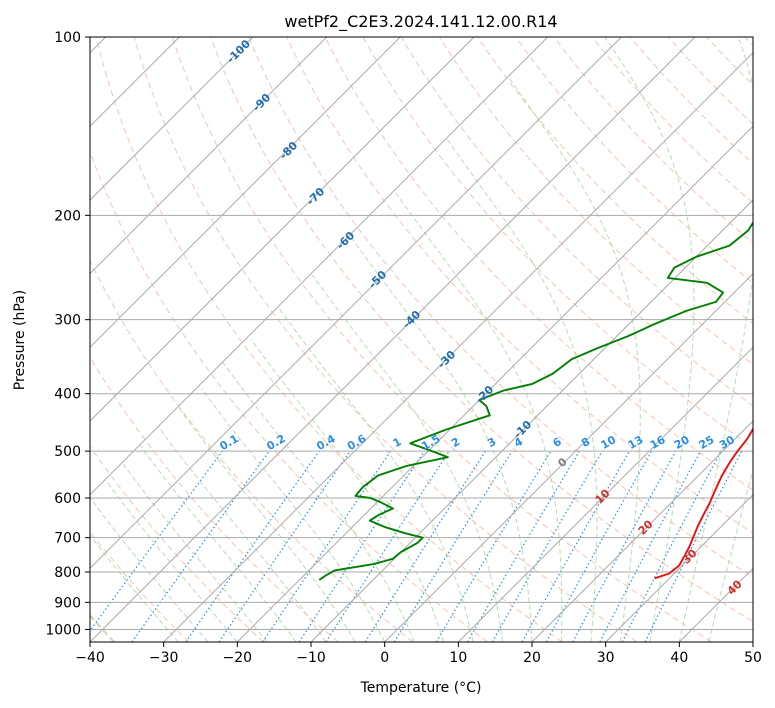  What do you see at coordinates (67, 603) in the screenshot?
I see `y-tick-label: 900` at bounding box center [67, 603].